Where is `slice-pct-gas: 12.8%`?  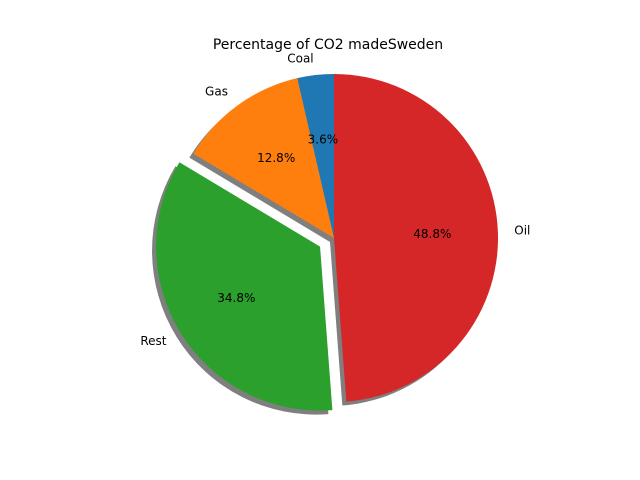 slice-pct-gas: 12.8% is located at coordinates (276, 158).